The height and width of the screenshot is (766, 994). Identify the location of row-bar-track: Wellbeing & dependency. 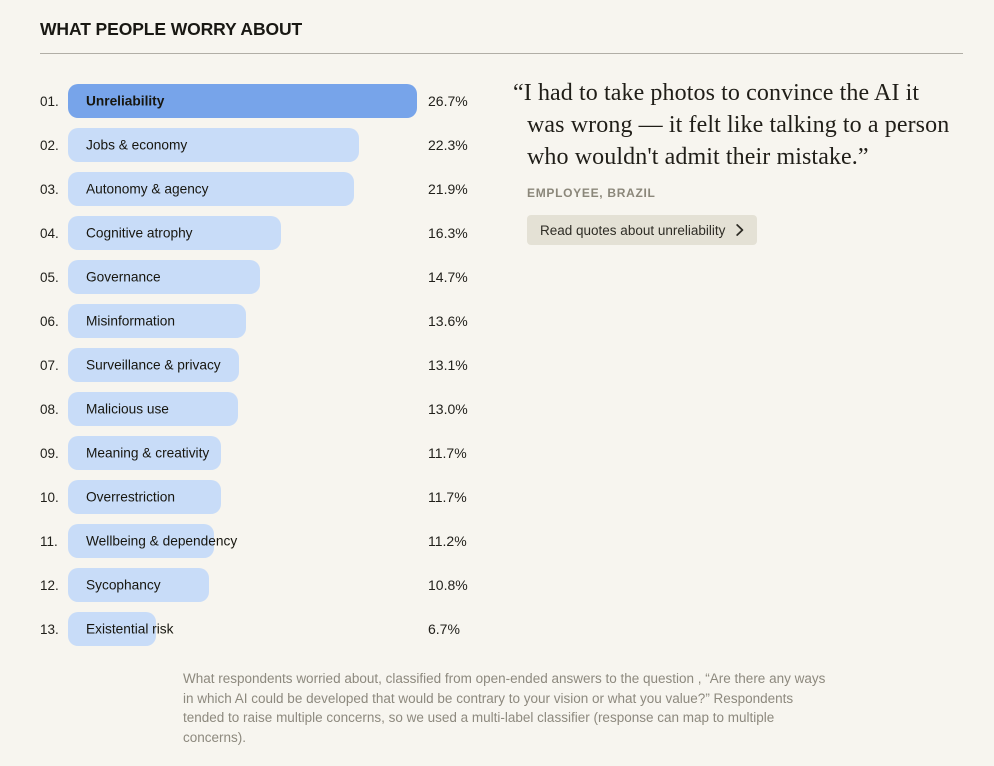
(248, 541).